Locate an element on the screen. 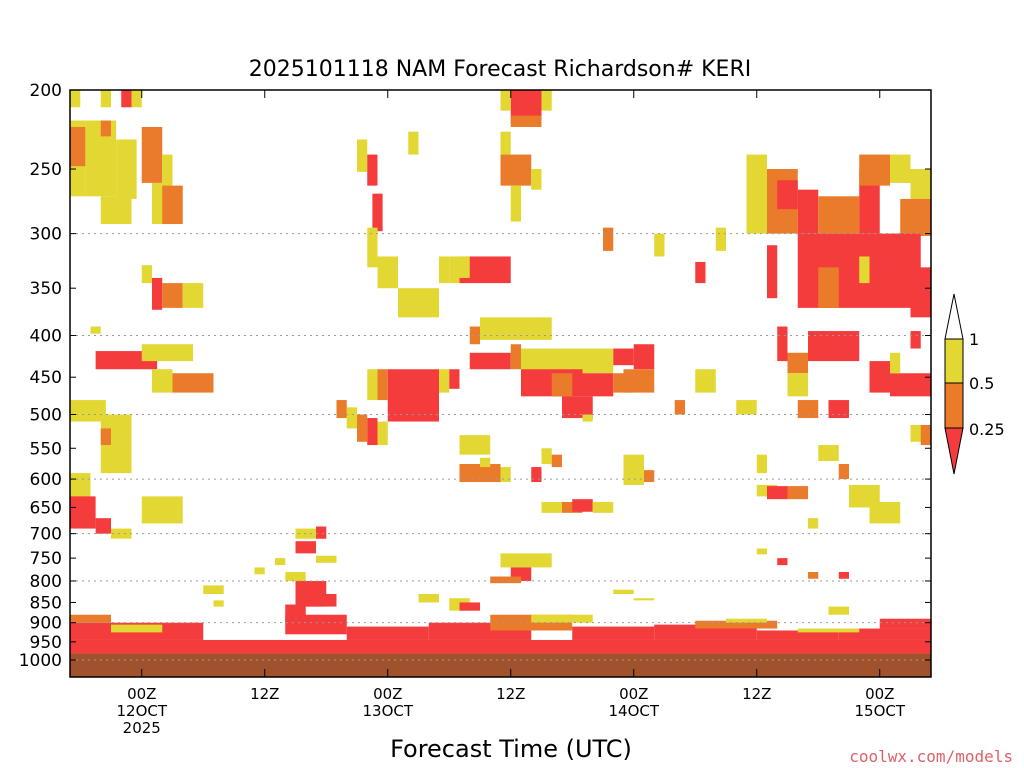  y-tick-label: 650 is located at coordinates (46, 508).